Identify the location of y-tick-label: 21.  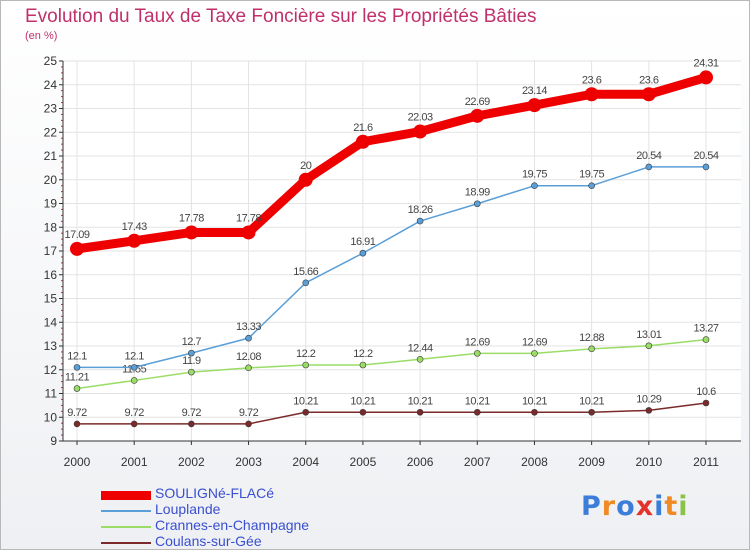
(51, 156).